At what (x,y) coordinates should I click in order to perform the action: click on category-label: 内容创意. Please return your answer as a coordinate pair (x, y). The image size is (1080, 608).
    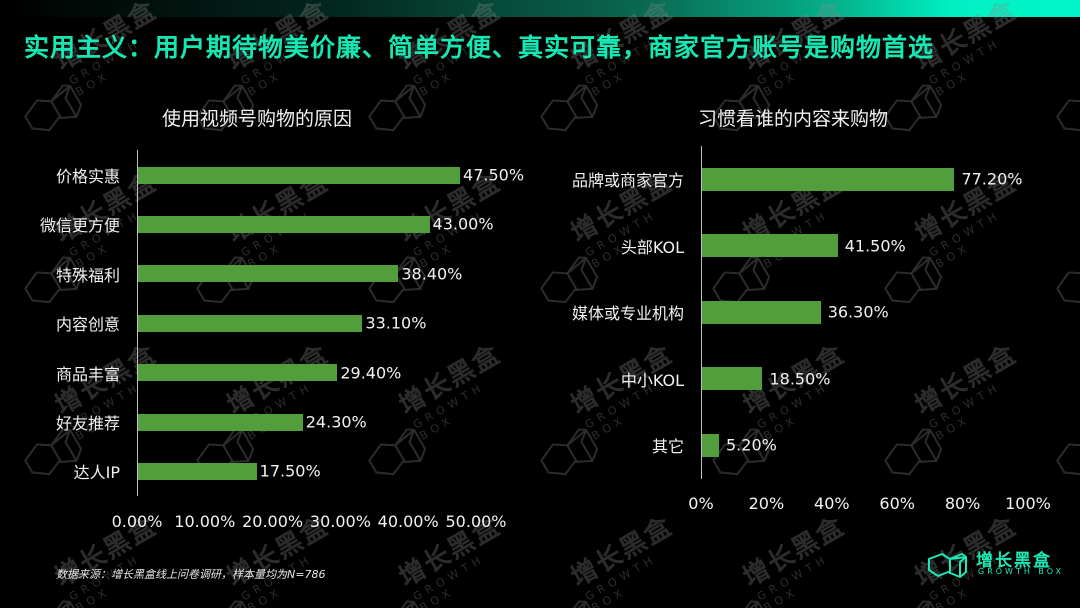
    Looking at the image, I should click on (87, 325).